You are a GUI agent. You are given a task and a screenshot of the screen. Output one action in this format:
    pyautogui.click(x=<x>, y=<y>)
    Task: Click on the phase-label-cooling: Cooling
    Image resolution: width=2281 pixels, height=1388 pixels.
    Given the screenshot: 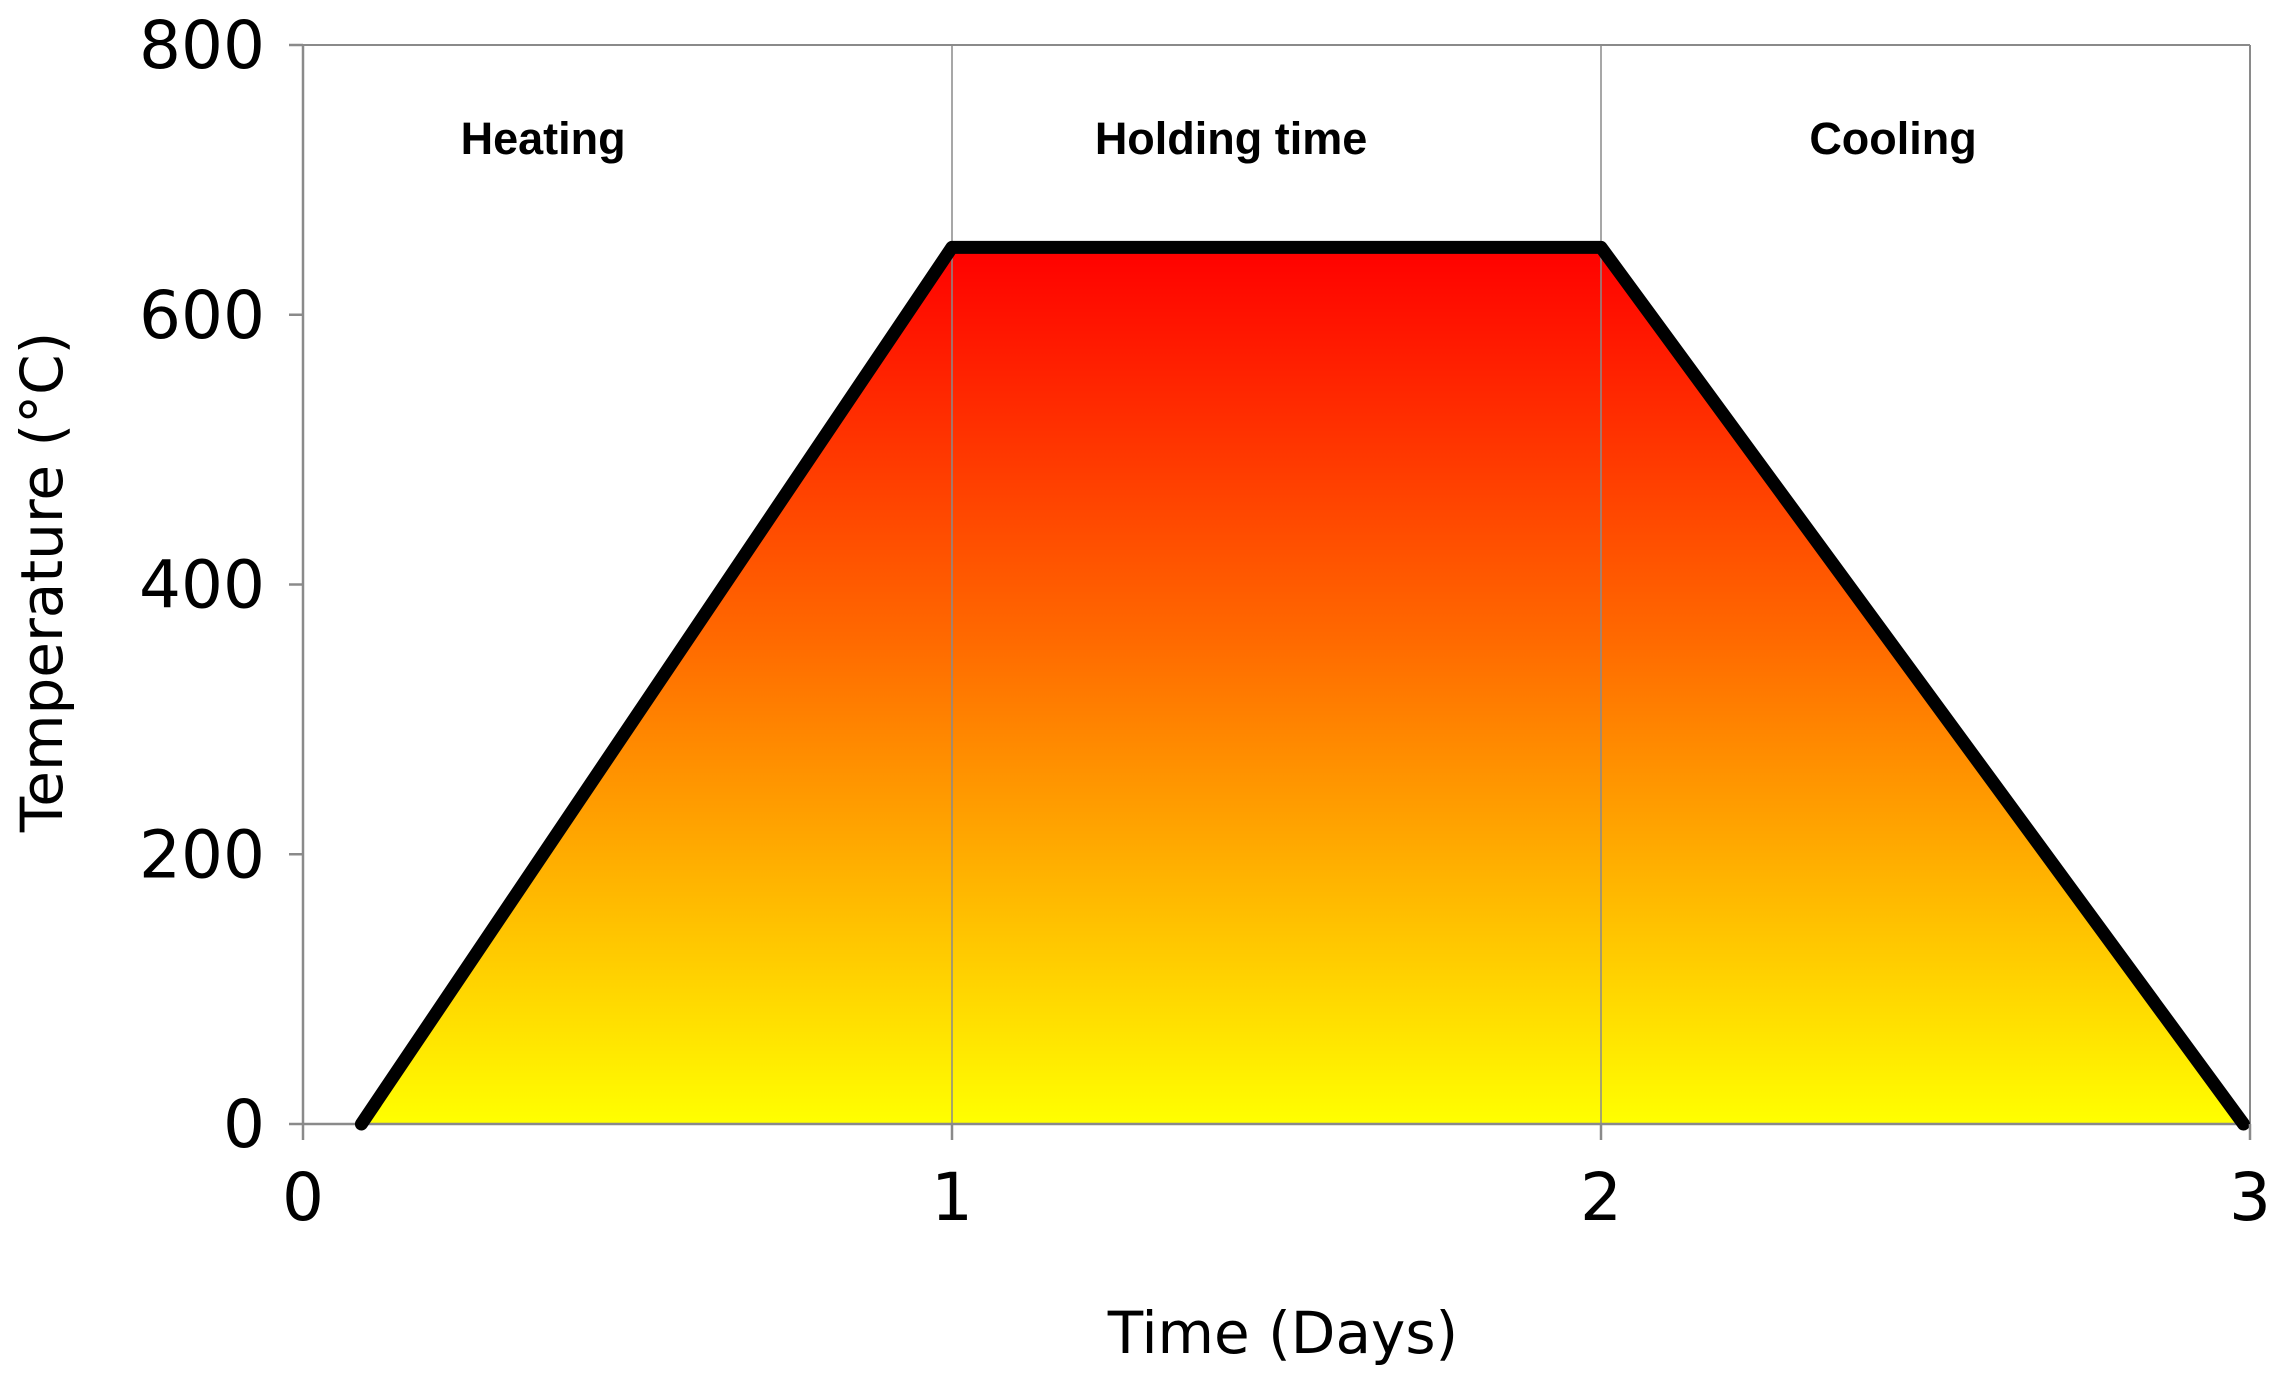 What is the action you would take?
    pyautogui.click(x=1892, y=138)
    